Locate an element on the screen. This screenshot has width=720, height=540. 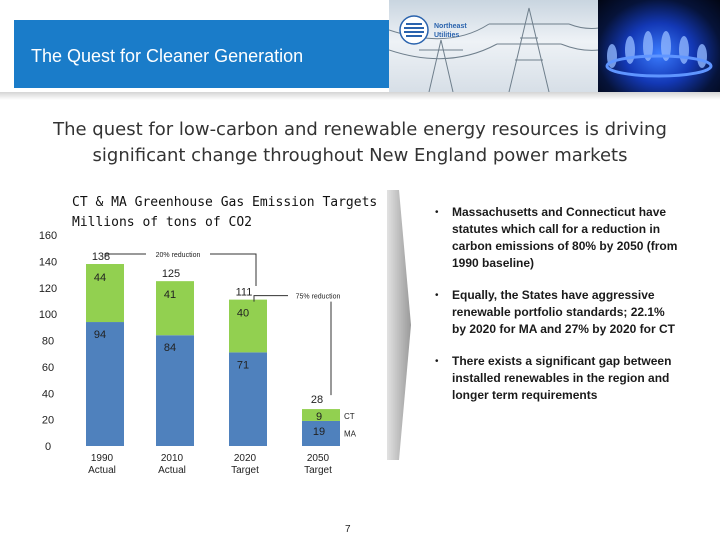
y-tick-label: 140 is located at coordinates (48, 262).